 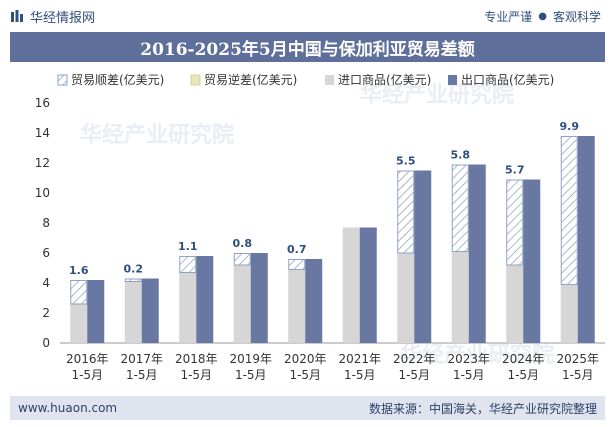 I want to click on legend-item-imports-swatch, so click(x=329, y=80).